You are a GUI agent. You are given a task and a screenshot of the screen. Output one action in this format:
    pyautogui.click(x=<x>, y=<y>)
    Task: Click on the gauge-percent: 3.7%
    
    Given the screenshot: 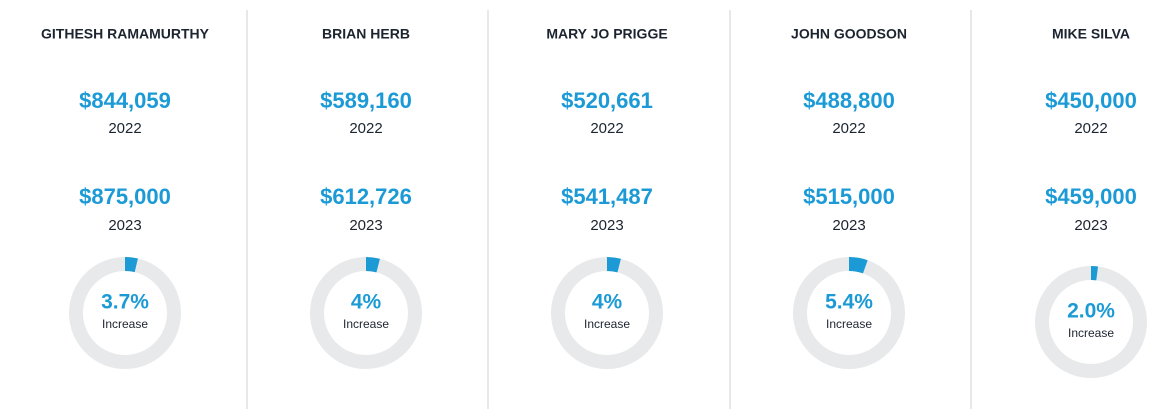 What is the action you would take?
    pyautogui.click(x=125, y=302)
    